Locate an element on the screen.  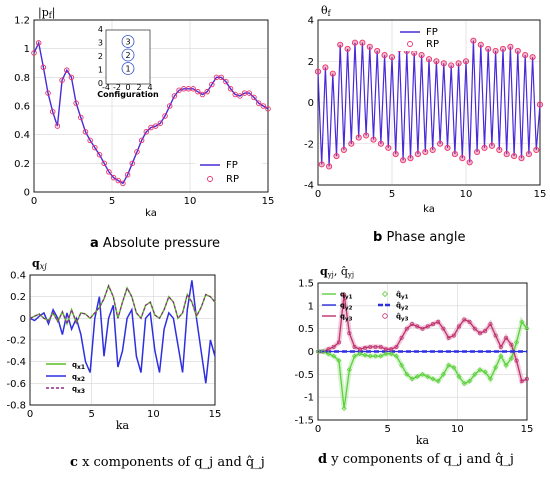
inset-circle-label: 1 is located at coordinates (127, 69).